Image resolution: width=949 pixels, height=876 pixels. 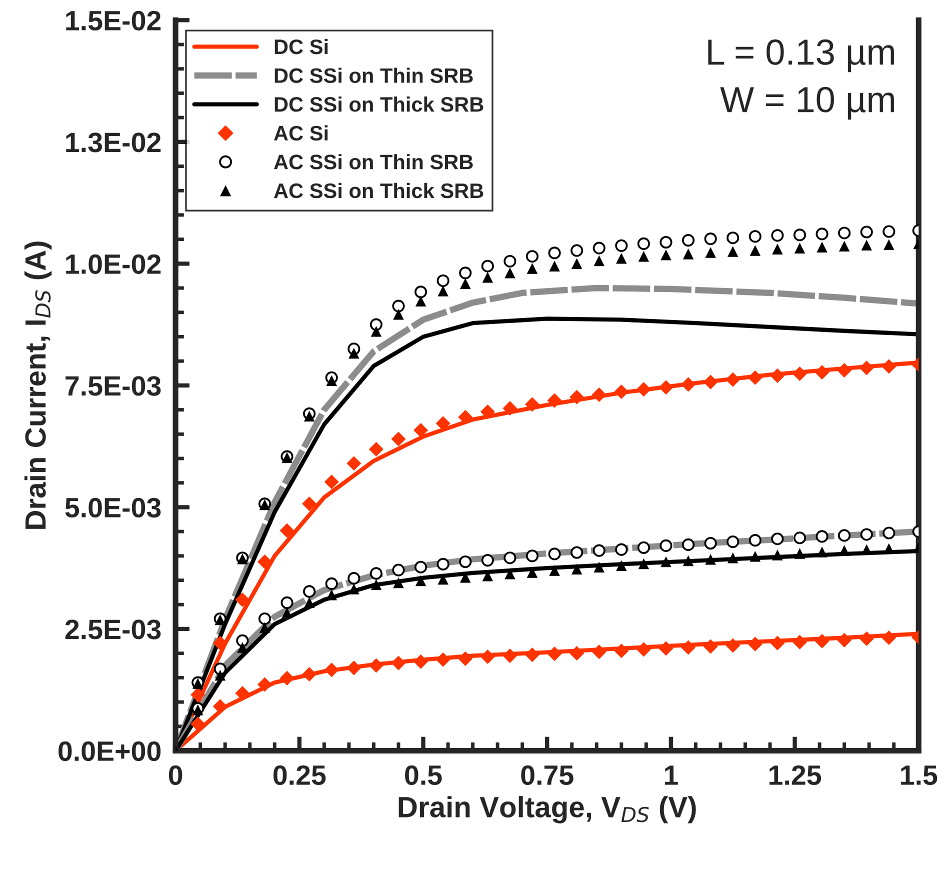 What do you see at coordinates (301, 133) in the screenshot?
I see `legend-label: AC Si` at bounding box center [301, 133].